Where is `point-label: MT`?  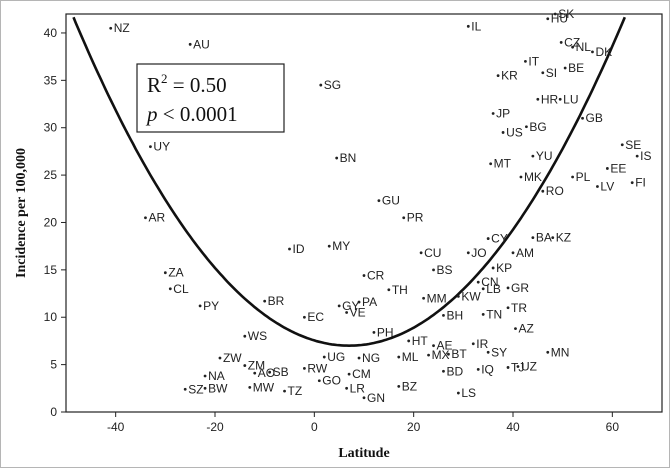
point-label: MT is located at coordinates (503, 164).